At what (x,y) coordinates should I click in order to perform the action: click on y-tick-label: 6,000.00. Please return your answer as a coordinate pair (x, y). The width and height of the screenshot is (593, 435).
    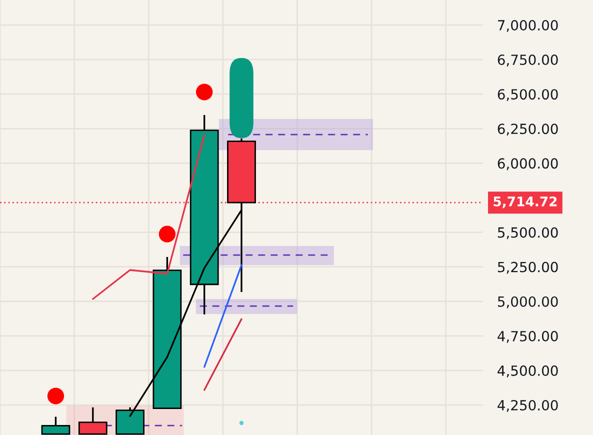
    Looking at the image, I should click on (528, 164).